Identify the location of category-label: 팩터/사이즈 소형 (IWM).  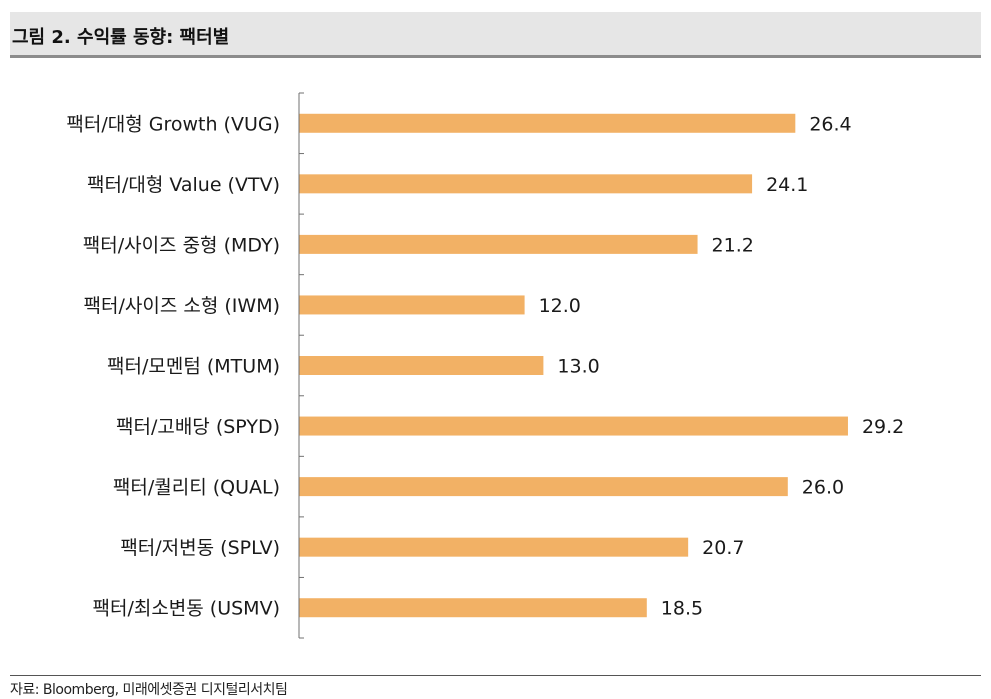
(182, 306).